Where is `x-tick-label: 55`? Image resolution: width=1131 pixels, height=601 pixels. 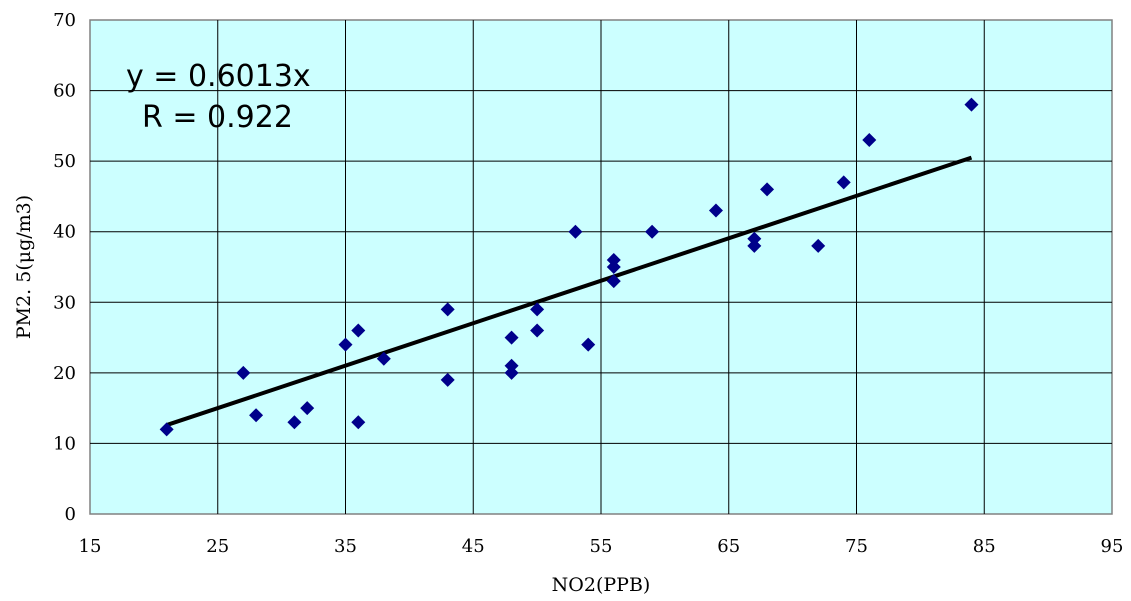
x-tick-label: 55 is located at coordinates (601, 546).